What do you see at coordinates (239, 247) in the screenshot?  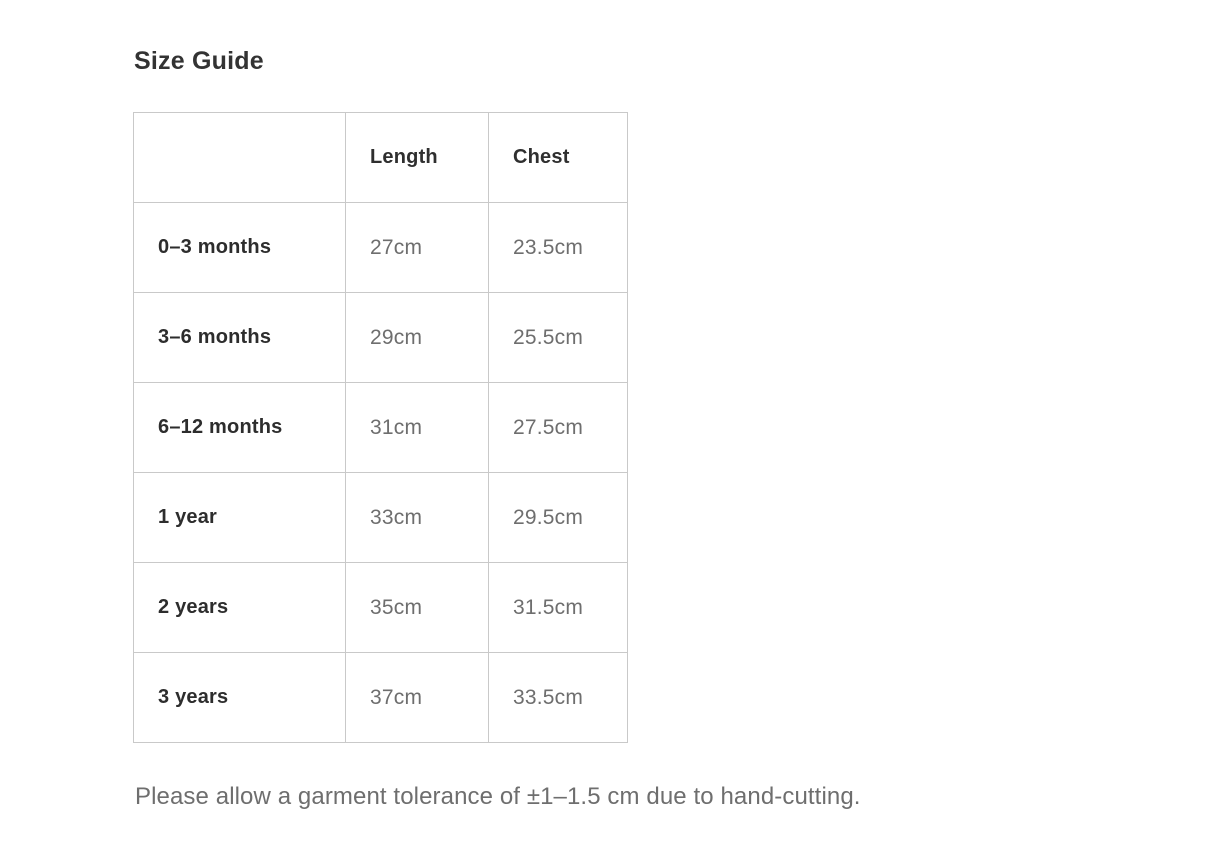 I see `row-label-size: 0–3 months` at bounding box center [239, 247].